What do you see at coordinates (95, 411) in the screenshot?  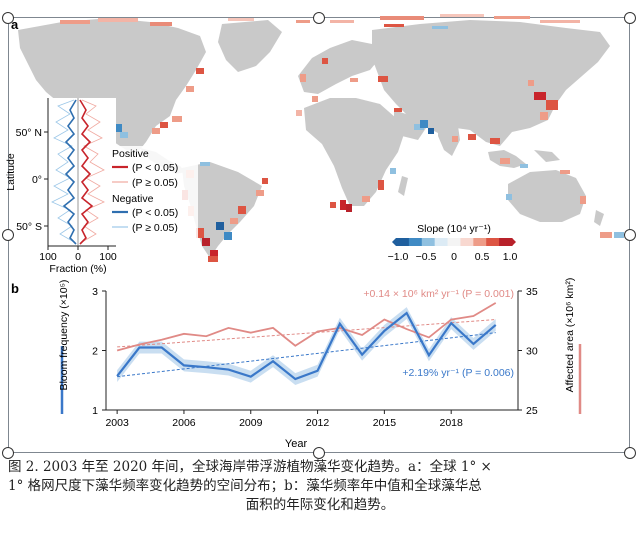 I see `left-tick-label: 1` at bounding box center [95, 411].